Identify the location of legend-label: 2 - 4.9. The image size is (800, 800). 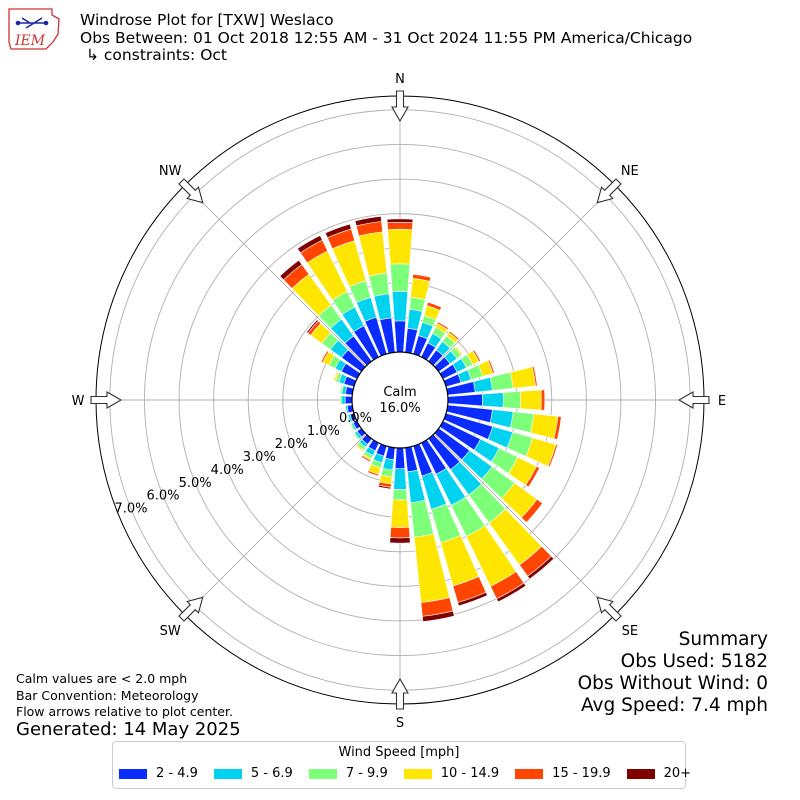
(177, 773).